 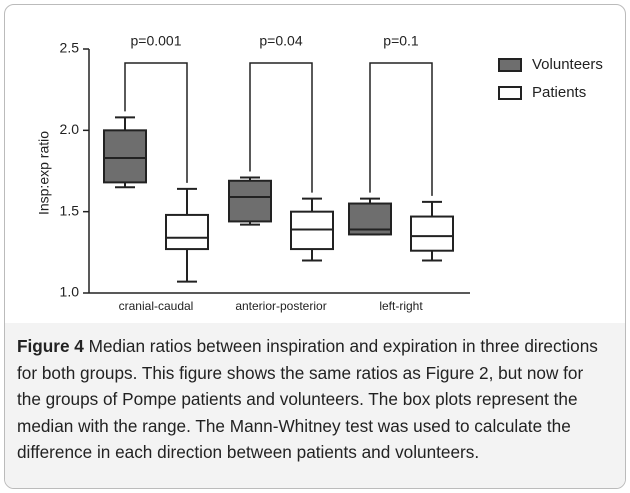 What do you see at coordinates (70, 48) in the screenshot?
I see `y-tick-label: 2.5` at bounding box center [70, 48].